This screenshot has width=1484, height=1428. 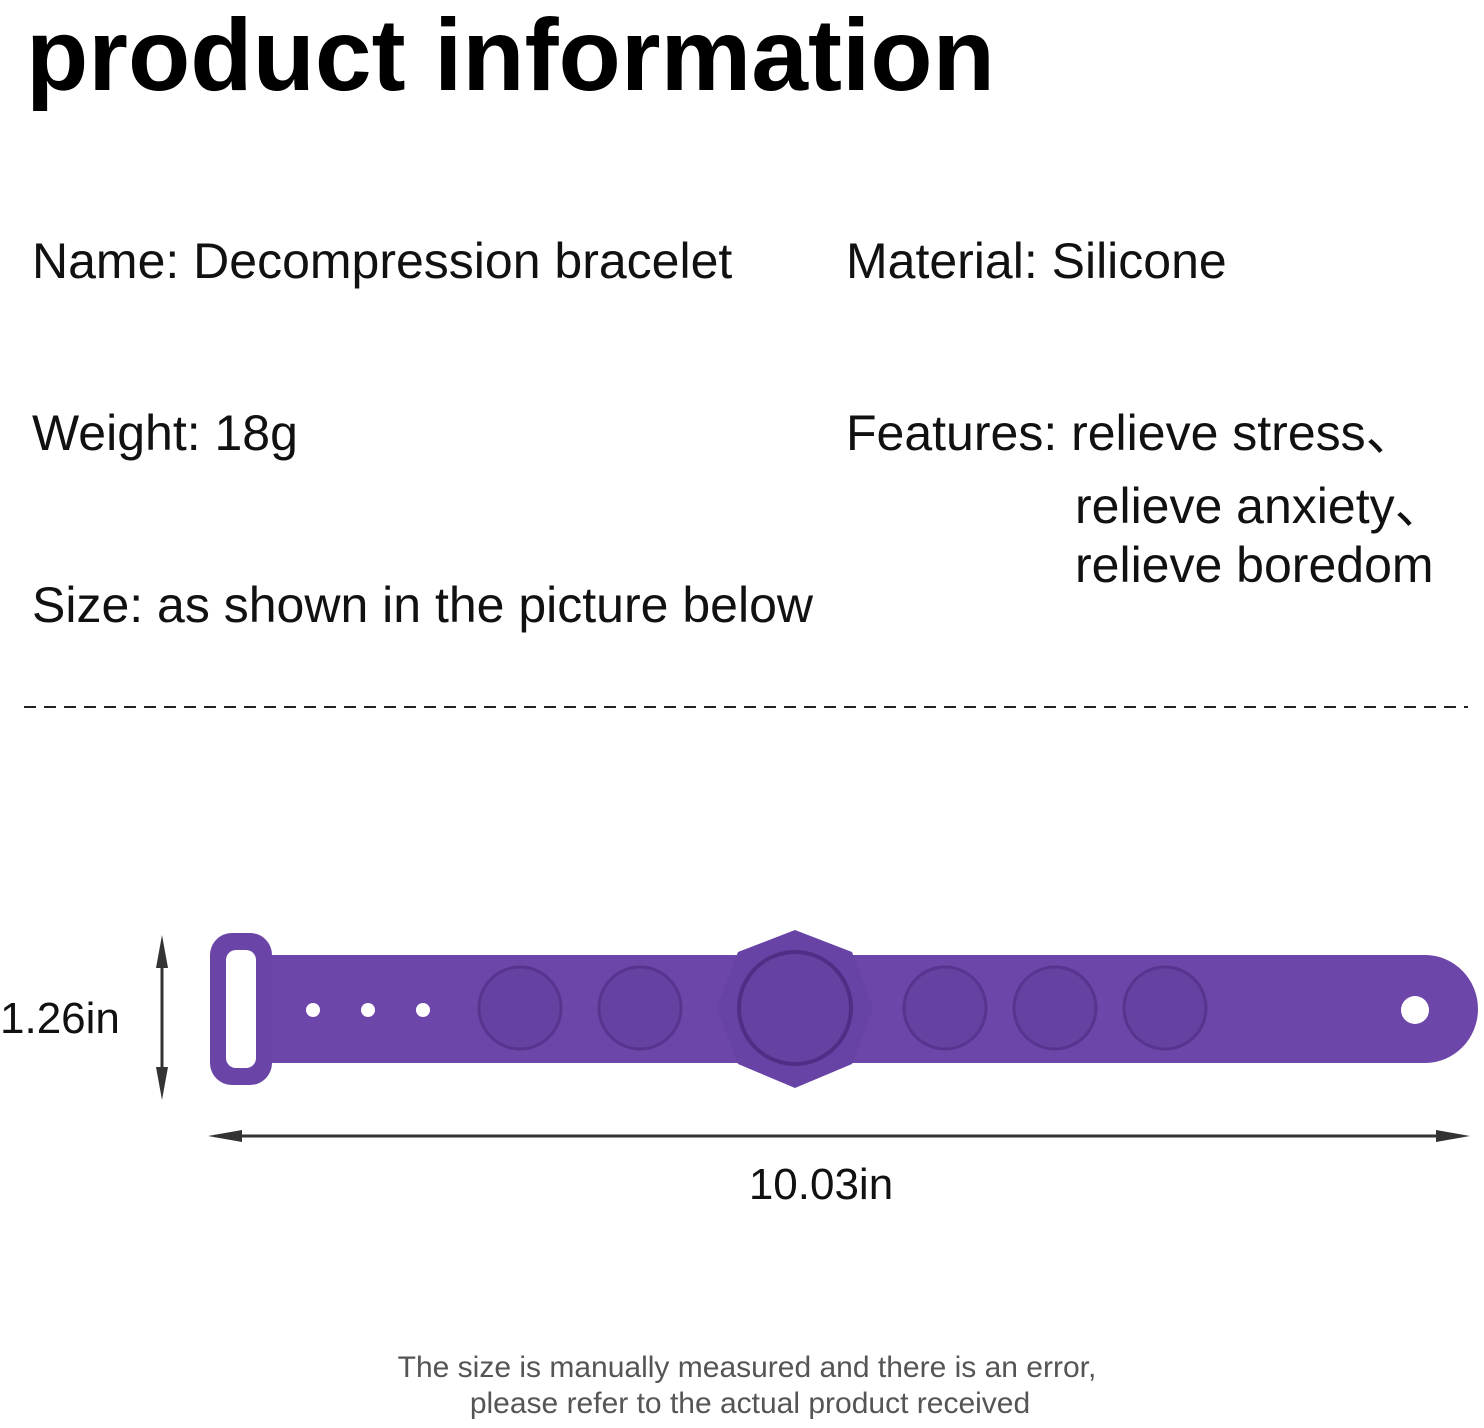 What do you see at coordinates (165, 433) in the screenshot?
I see `spec-weight: Weight: 18g` at bounding box center [165, 433].